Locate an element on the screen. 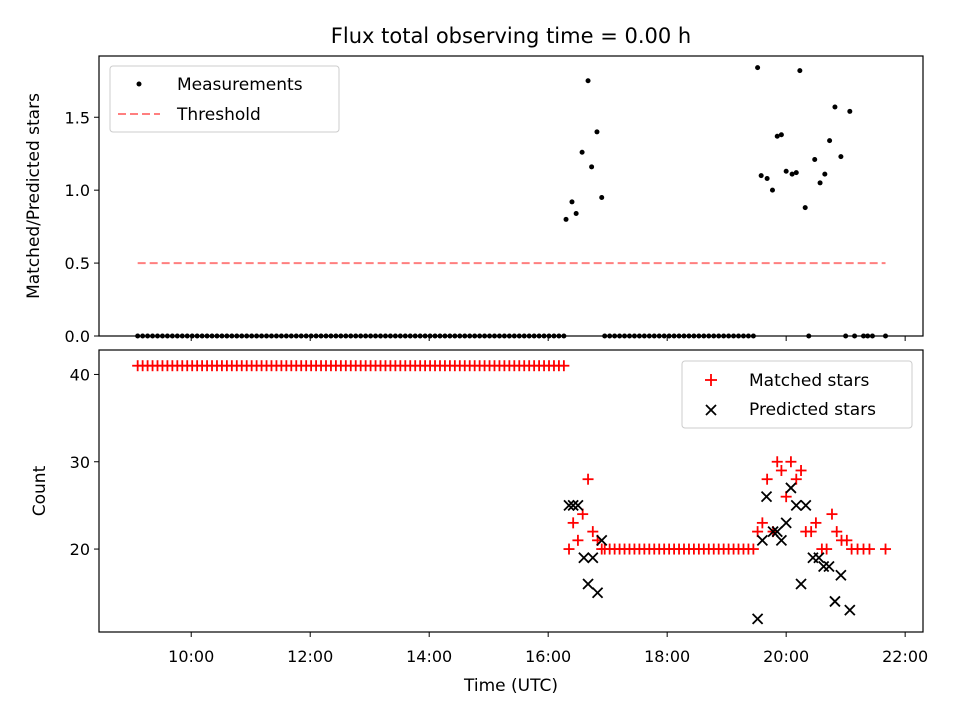 This screenshot has width=960, height=720. bottom-xtick-label: 12:00 is located at coordinates (310, 656).